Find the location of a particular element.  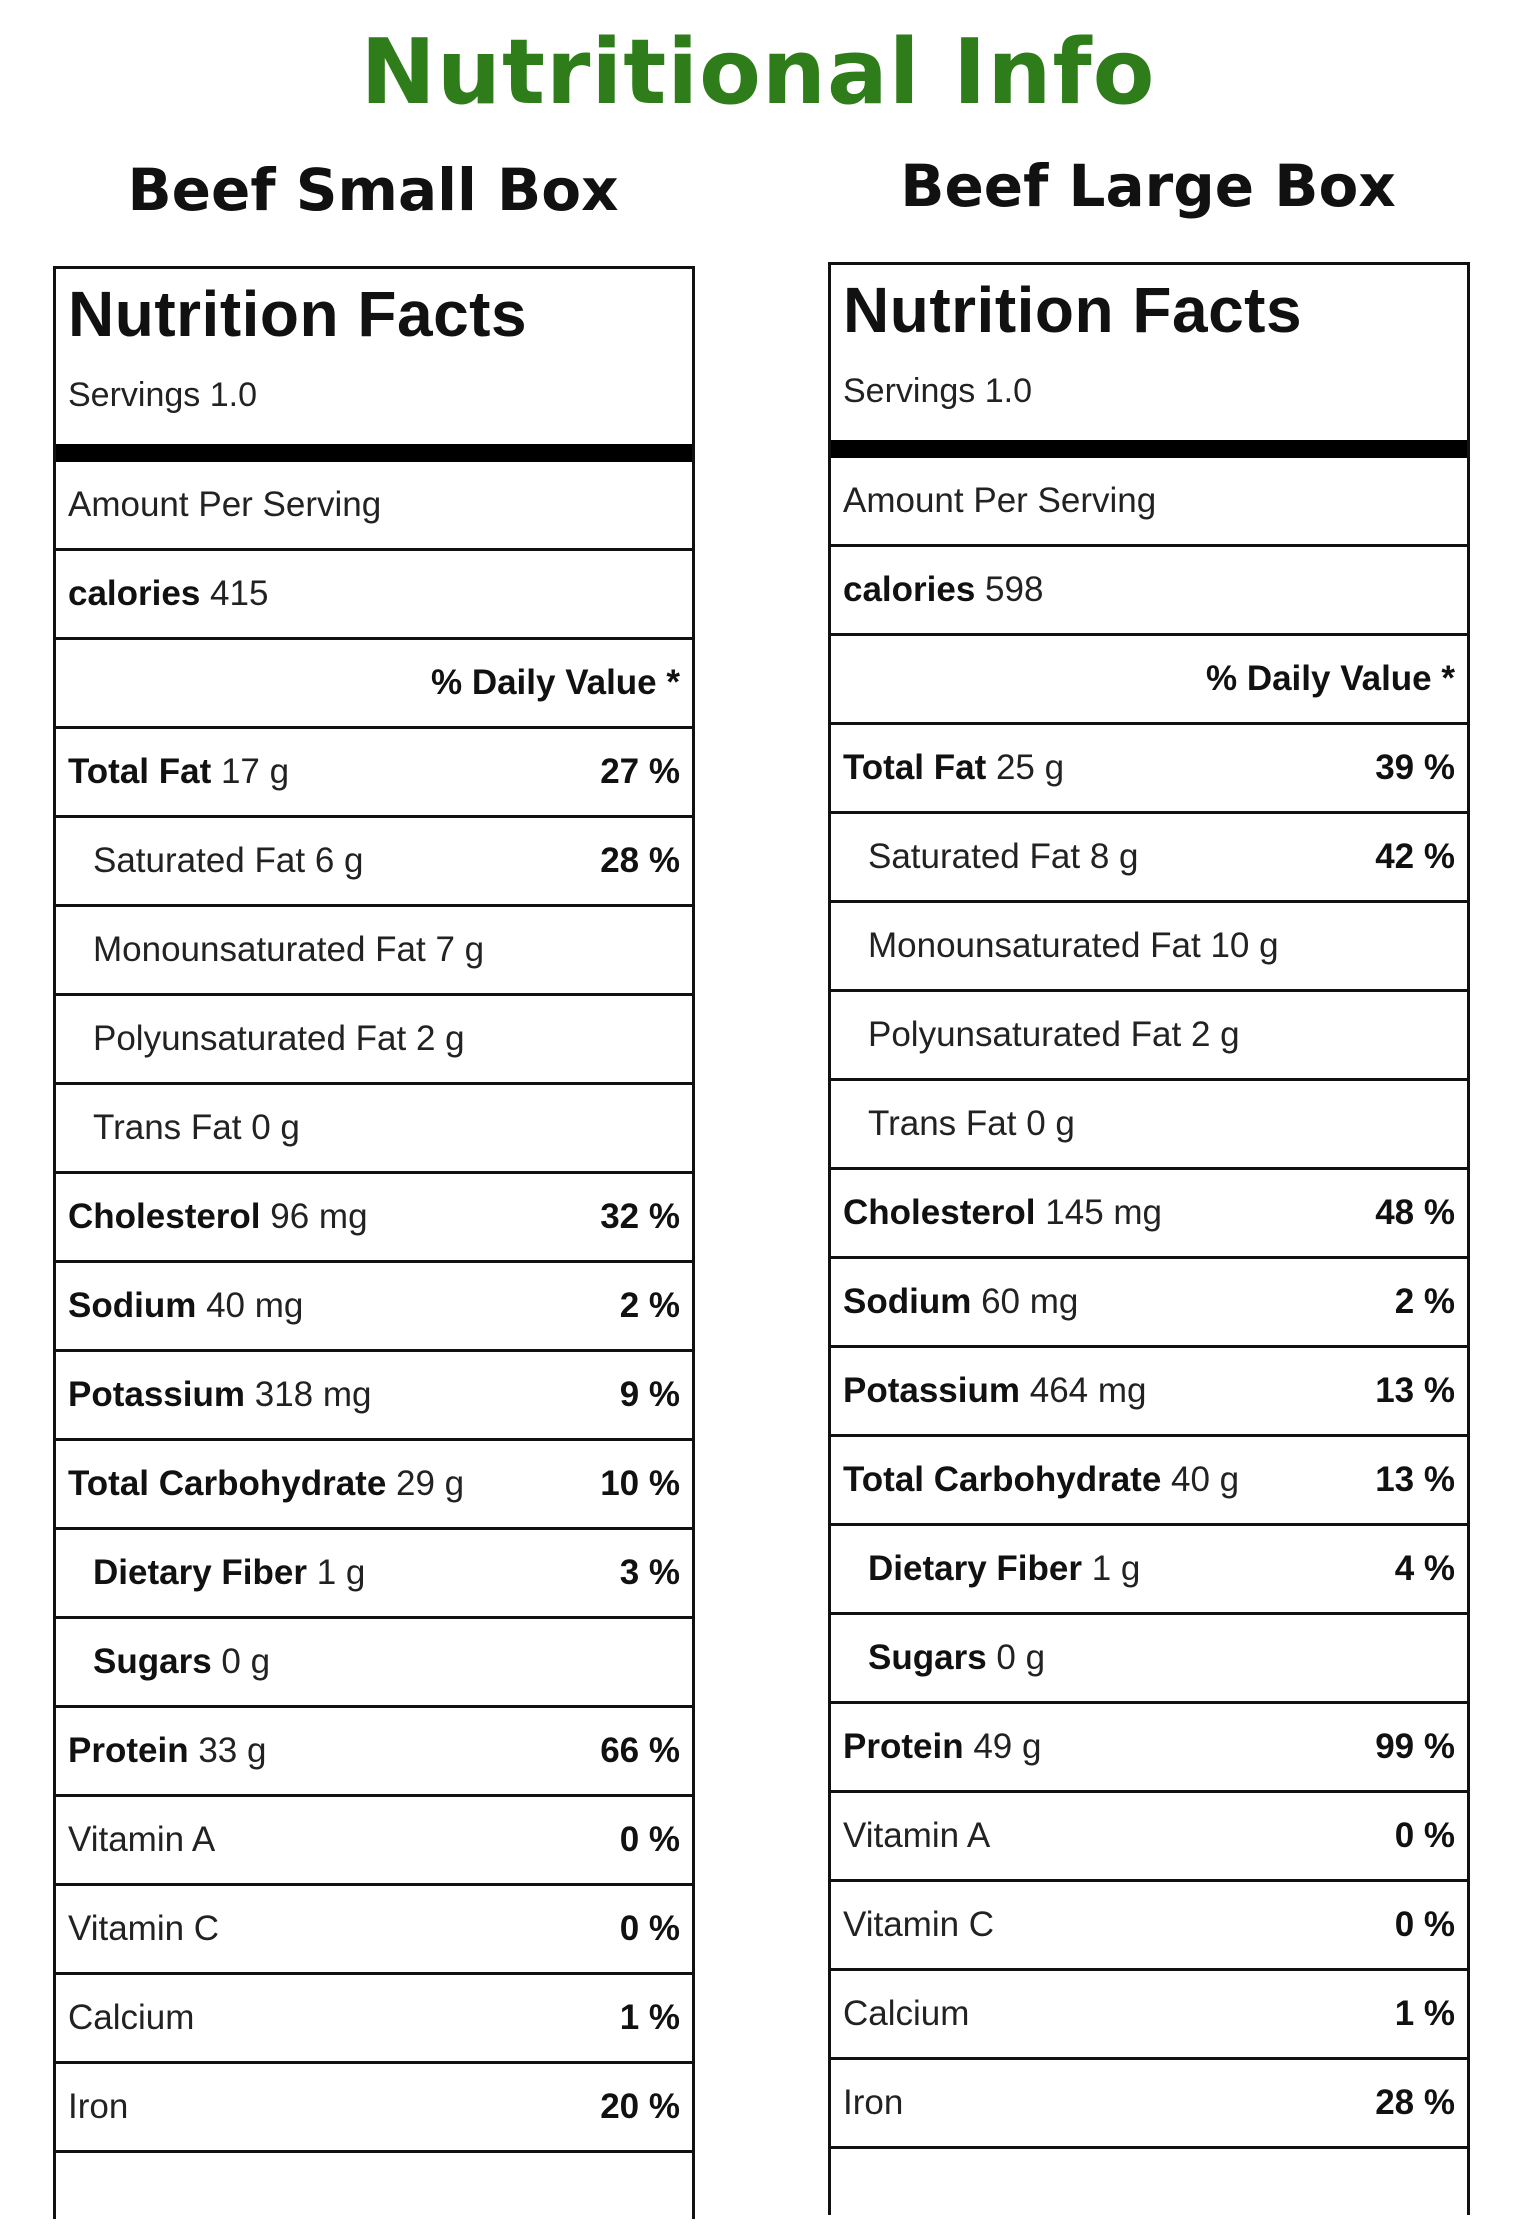

nutrient-label: Protein is located at coordinates (903, 1746).